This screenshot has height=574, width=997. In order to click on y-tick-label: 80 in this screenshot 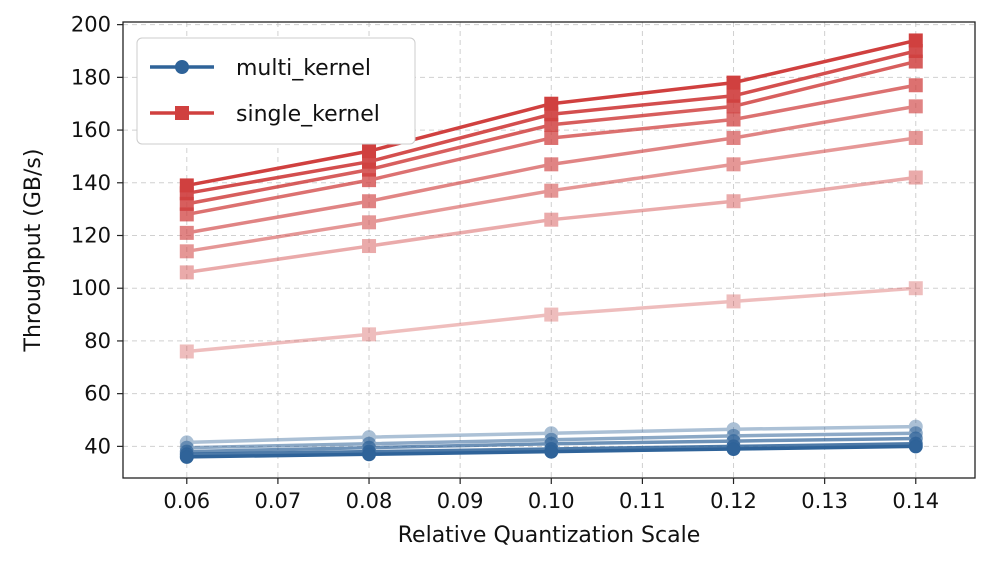, I will do `click(97, 341)`.